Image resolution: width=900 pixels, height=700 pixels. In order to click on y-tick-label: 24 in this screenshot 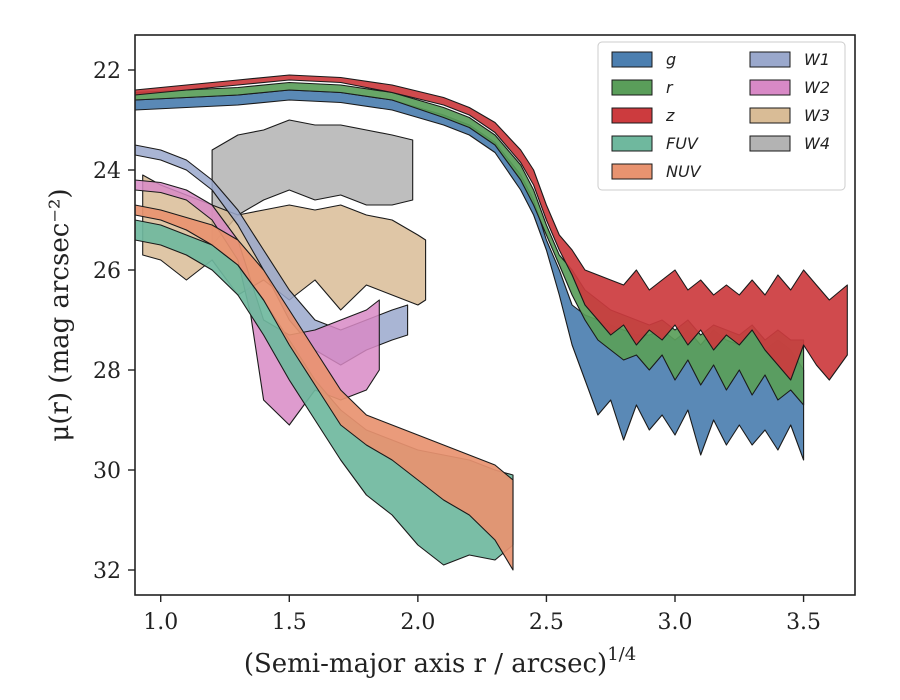, I will do `click(107, 171)`.